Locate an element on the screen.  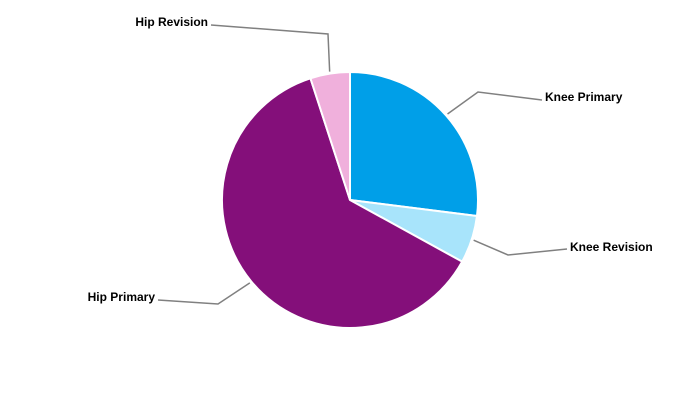
slice-label: Knee Revision is located at coordinates (611, 247).